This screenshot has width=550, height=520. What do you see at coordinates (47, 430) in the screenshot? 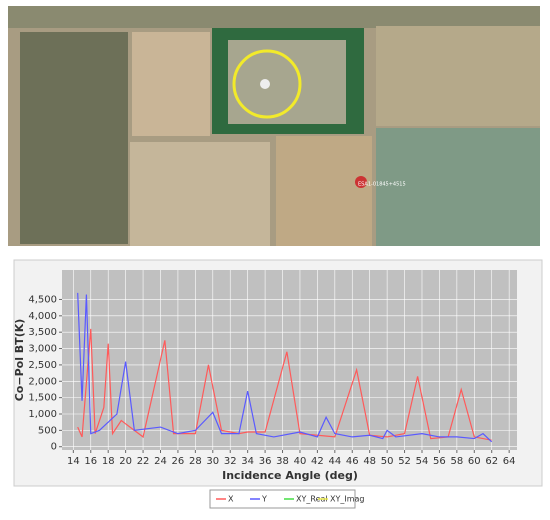
I see `y-tick-label: 500` at bounding box center [47, 430].